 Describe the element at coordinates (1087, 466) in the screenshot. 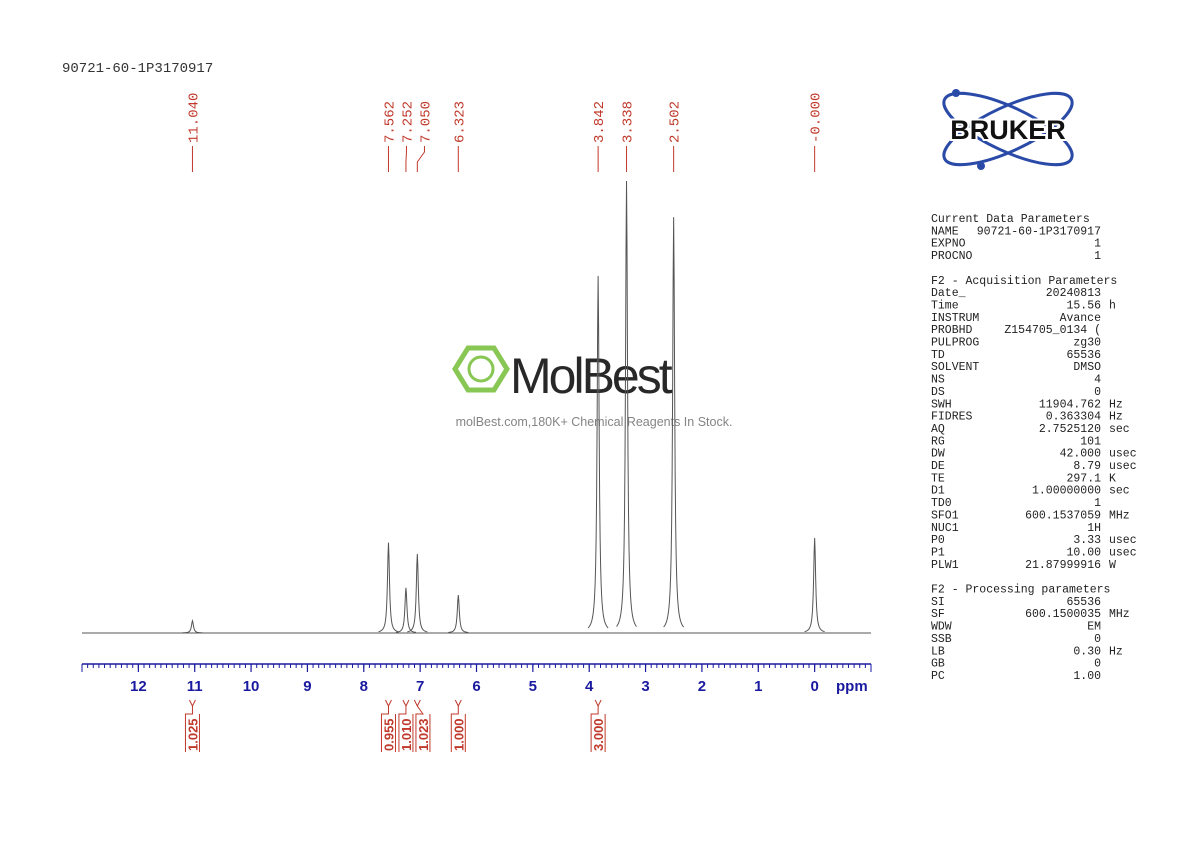

I see `param-value: 8.79` at that location.